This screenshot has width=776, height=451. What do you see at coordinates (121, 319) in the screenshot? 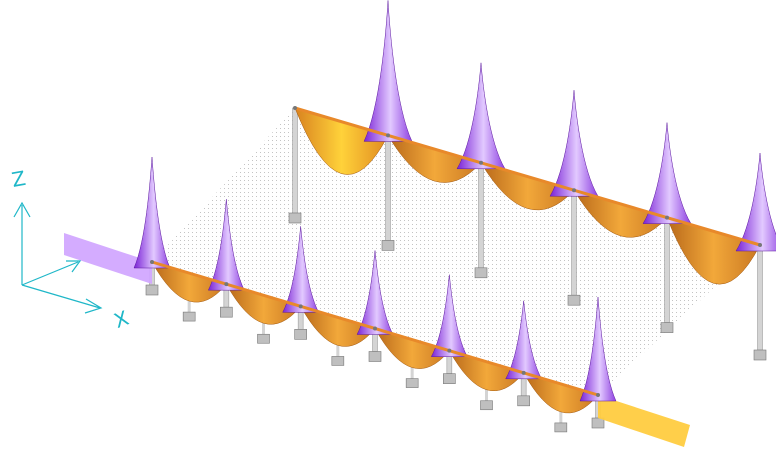
I see `x-axis-label: X` at bounding box center [121, 319].